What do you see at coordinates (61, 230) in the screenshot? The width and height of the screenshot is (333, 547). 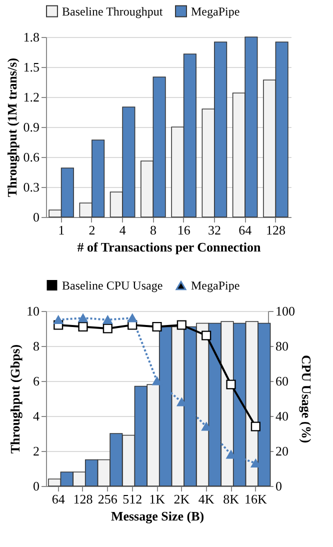 I see `x-tick-label: 1` at bounding box center [61, 230].